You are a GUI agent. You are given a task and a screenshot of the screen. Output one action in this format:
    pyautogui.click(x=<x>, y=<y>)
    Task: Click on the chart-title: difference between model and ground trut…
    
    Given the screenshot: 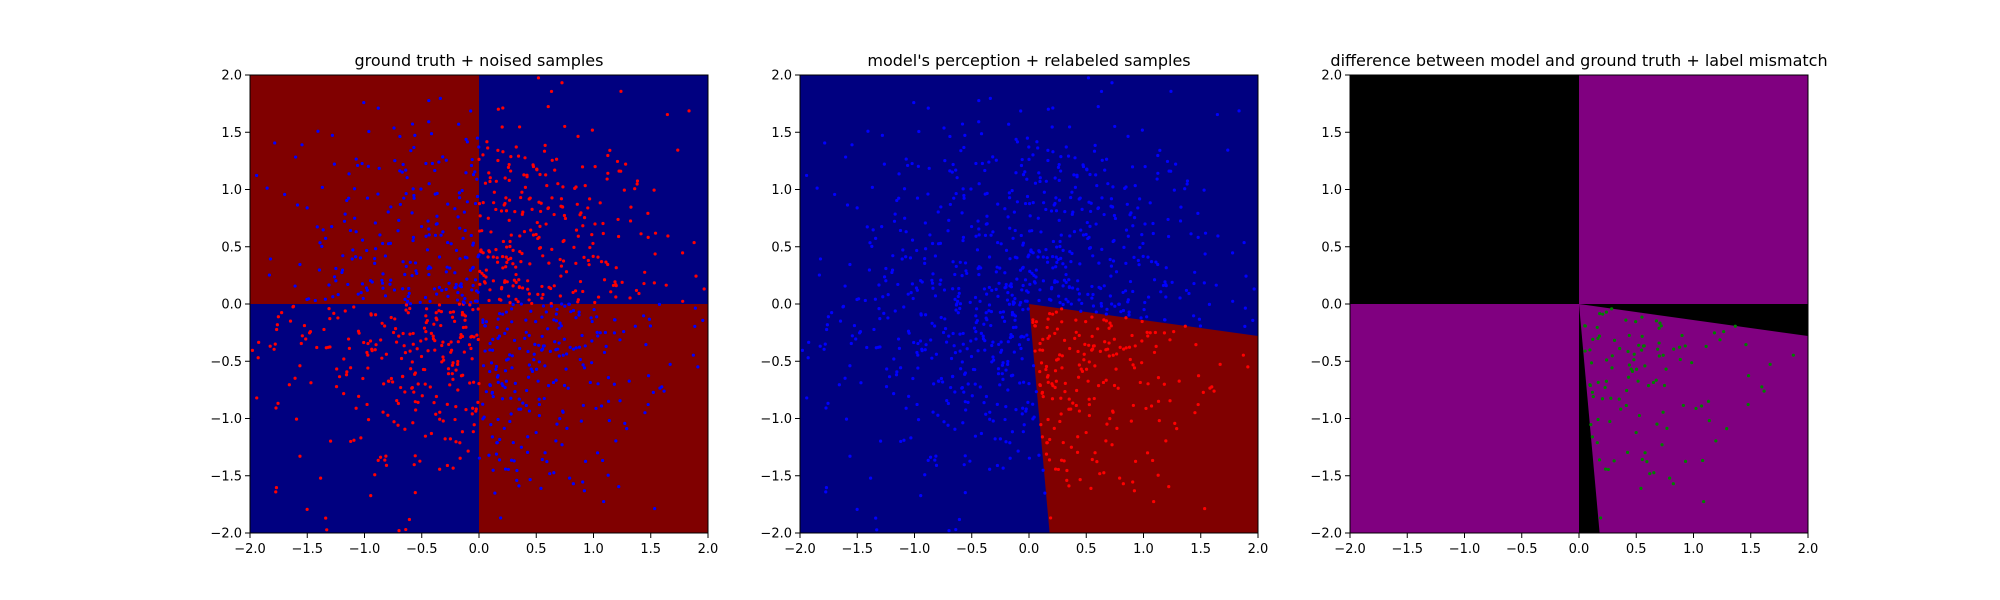 What is the action you would take?
    pyautogui.click(x=1578, y=60)
    